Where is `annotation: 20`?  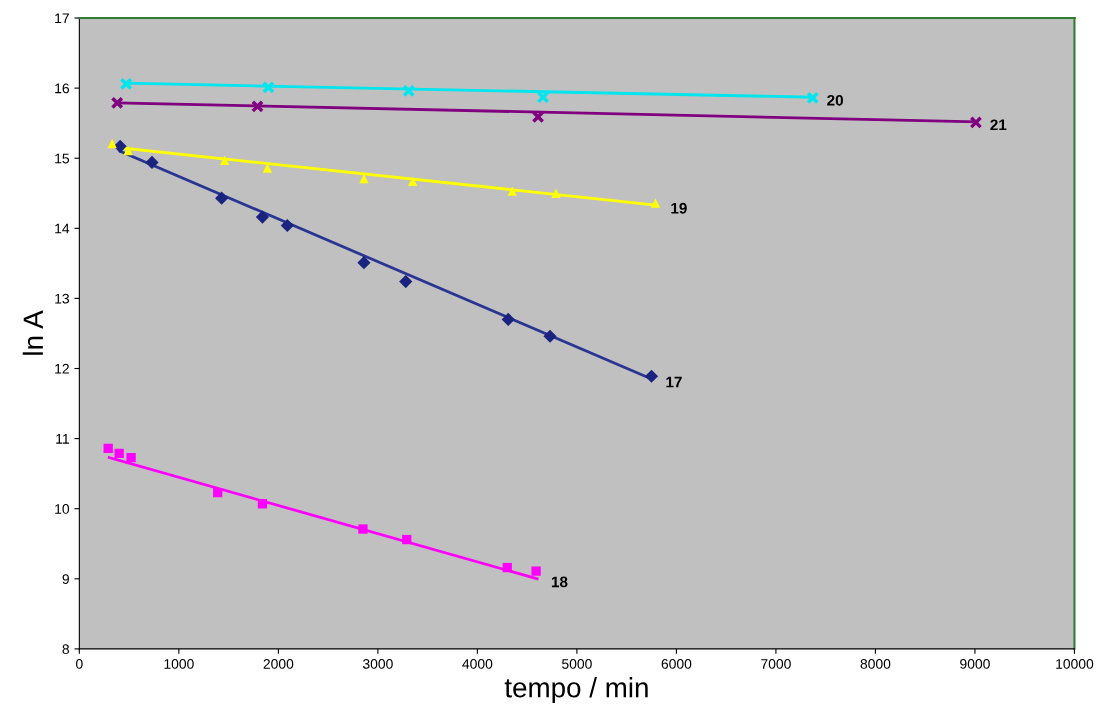
annotation: 20 is located at coordinates (835, 100).